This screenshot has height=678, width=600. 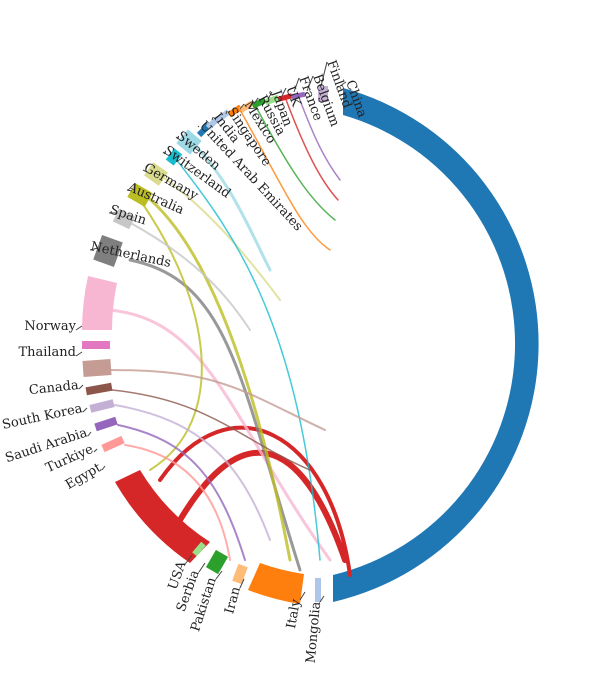 I want to click on node-label-netherlands: Netherlands, so click(x=130, y=255).